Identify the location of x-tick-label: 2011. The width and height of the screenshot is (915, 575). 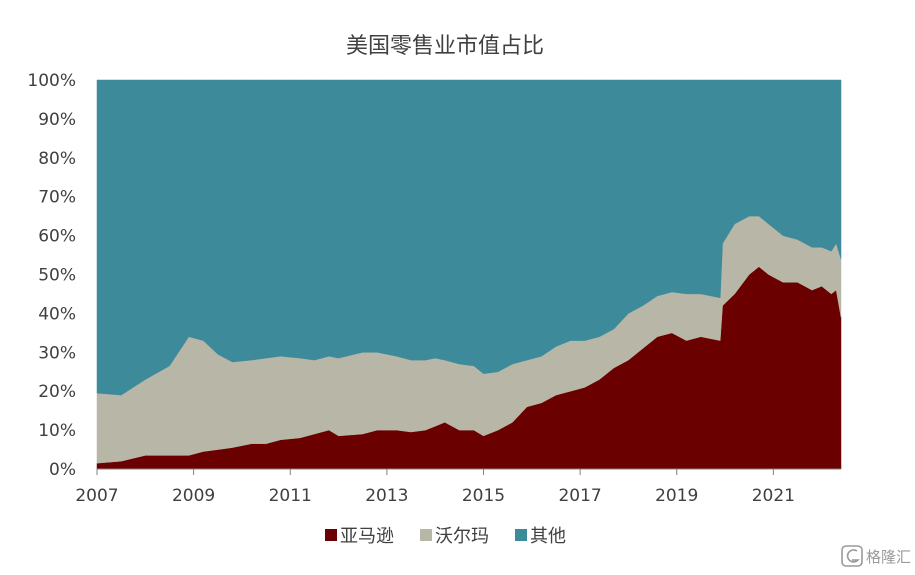
(290, 496).